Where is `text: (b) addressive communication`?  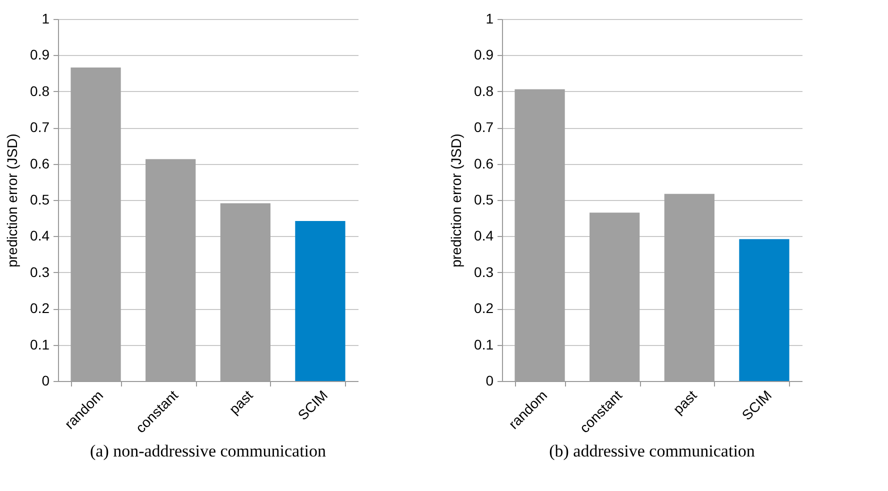 text: (b) addressive communication is located at coordinates (652, 450).